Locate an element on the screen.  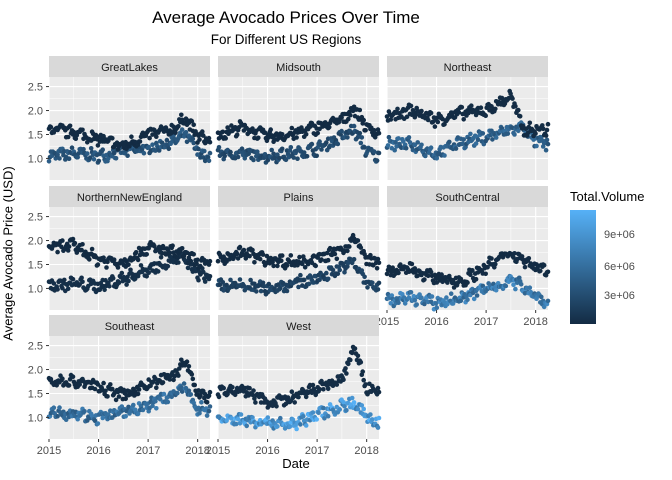
legend-colorbar is located at coordinates (583, 267).